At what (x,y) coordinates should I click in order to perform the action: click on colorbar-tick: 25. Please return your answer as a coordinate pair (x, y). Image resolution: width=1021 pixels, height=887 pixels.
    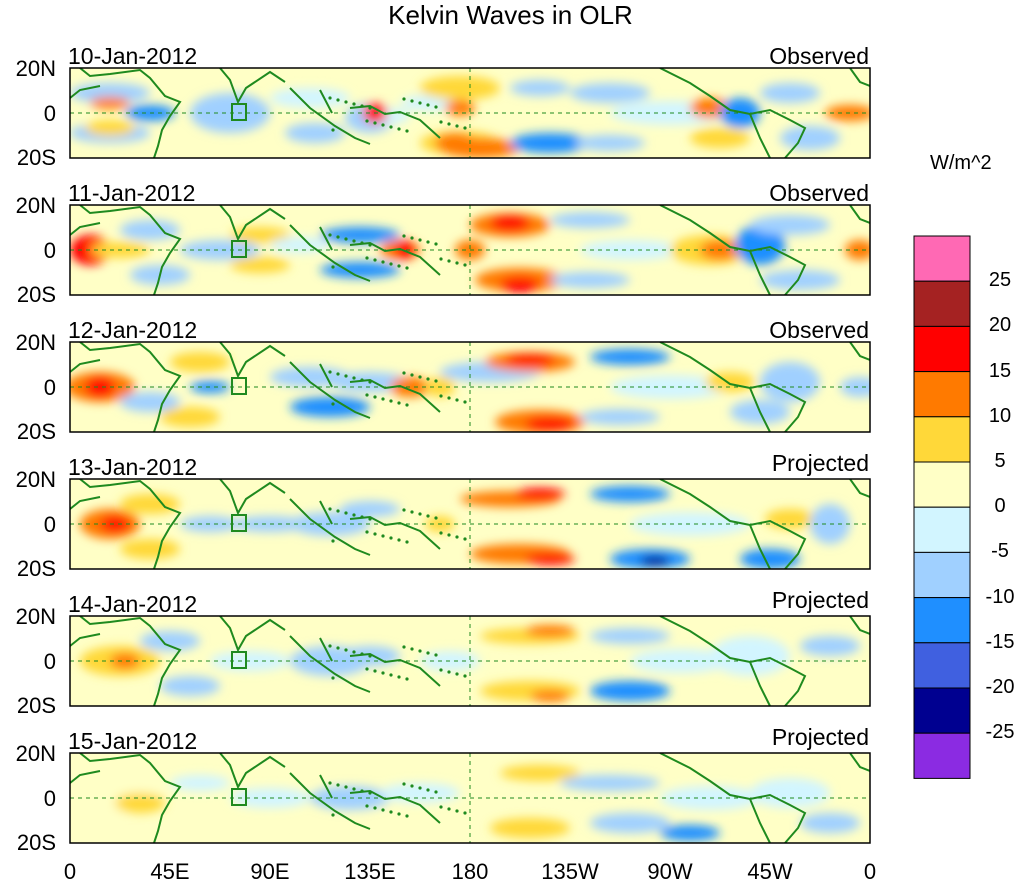
    Looking at the image, I should click on (1000, 280).